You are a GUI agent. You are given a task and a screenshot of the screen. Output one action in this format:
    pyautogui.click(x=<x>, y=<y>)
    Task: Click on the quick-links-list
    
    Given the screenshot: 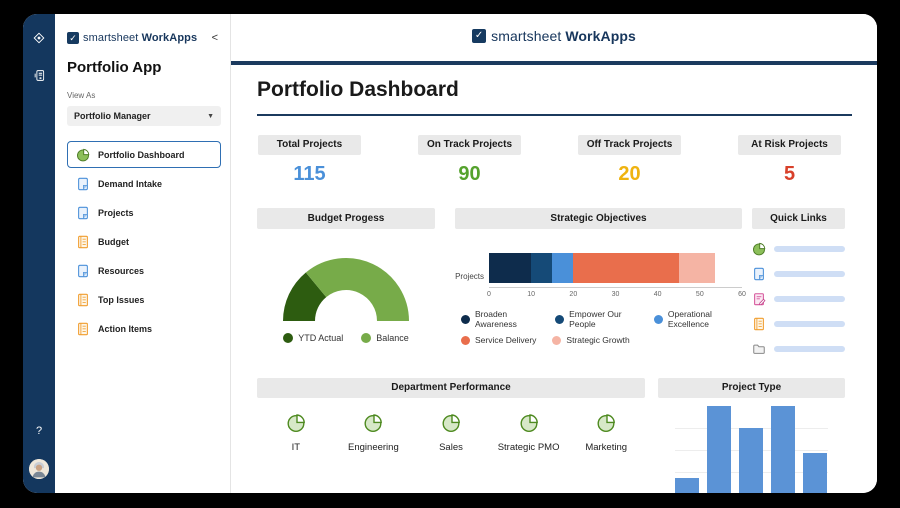 What is the action you would take?
    pyautogui.click(x=798, y=299)
    